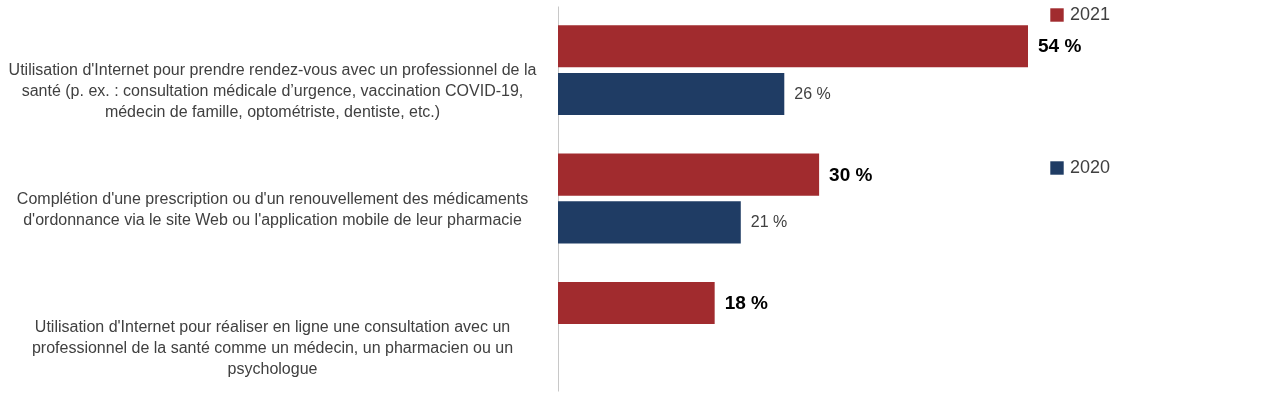 This screenshot has width=1283, height=400. I want to click on data-label: 54 %, so click(1060, 46).